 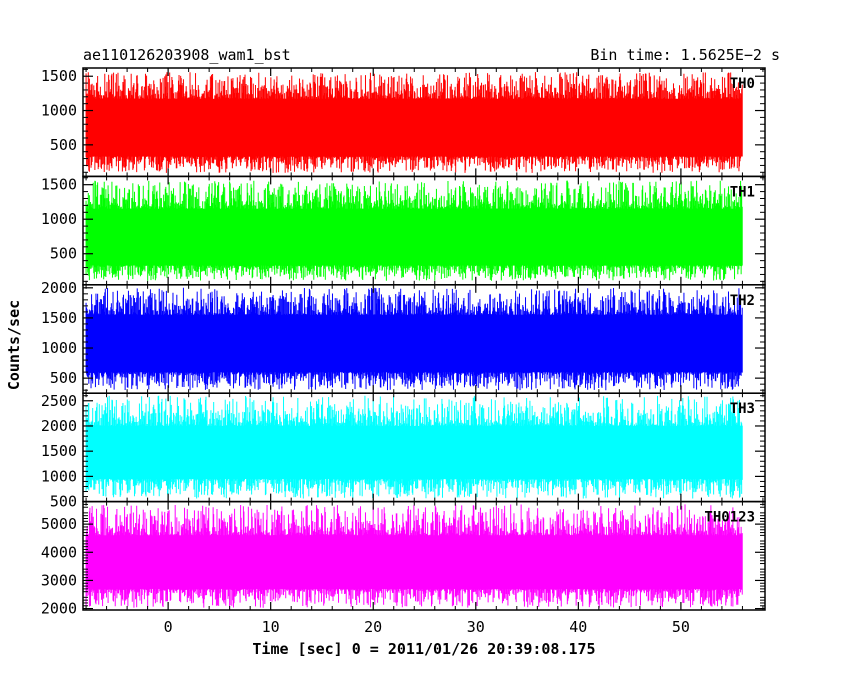 I want to click on chart-title: ae110126203908_wam1_bst, so click(x=187, y=55).